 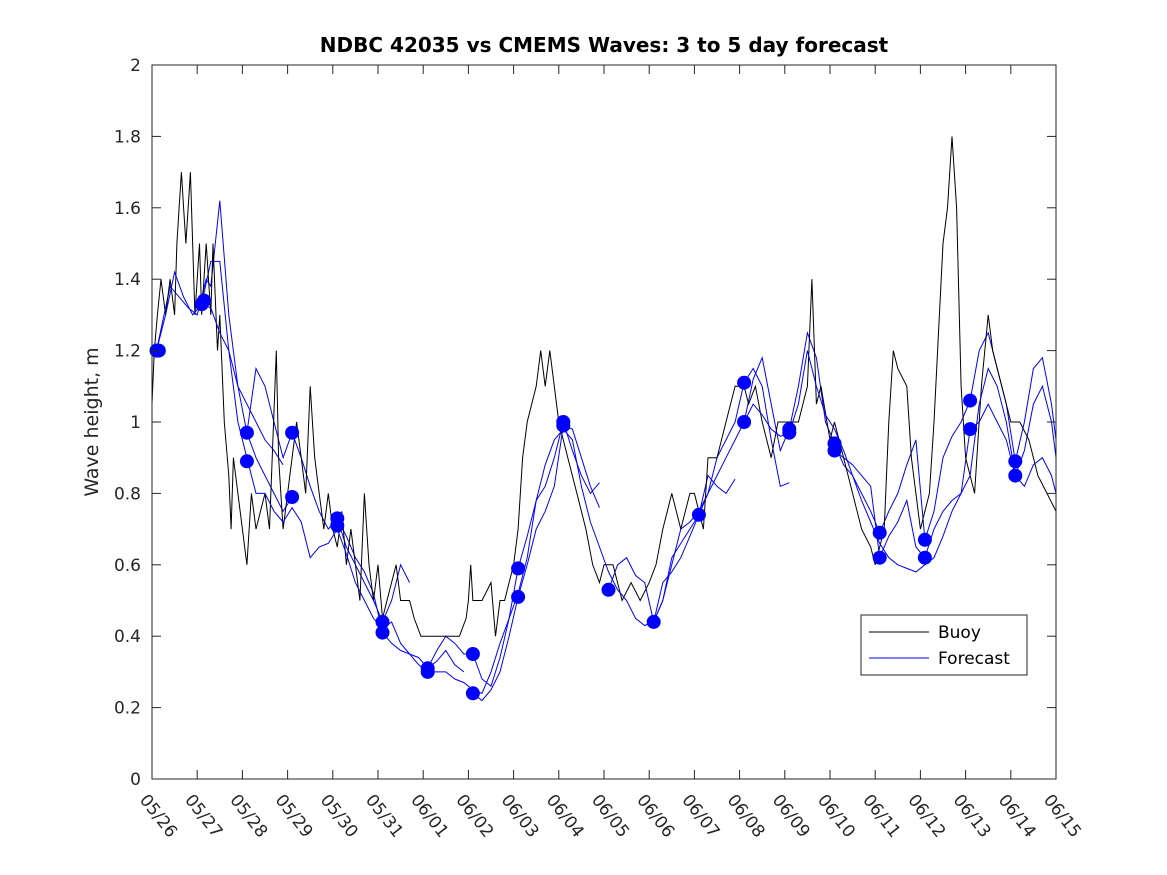 I want to click on y-tick-label: 0.4, so click(x=127, y=637).